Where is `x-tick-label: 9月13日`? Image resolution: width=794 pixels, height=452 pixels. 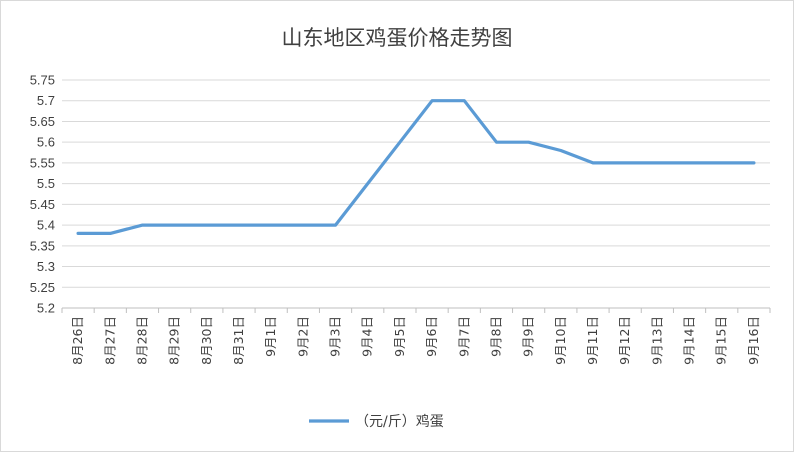
x-tick-label: 9月13日 is located at coordinates (656, 340).